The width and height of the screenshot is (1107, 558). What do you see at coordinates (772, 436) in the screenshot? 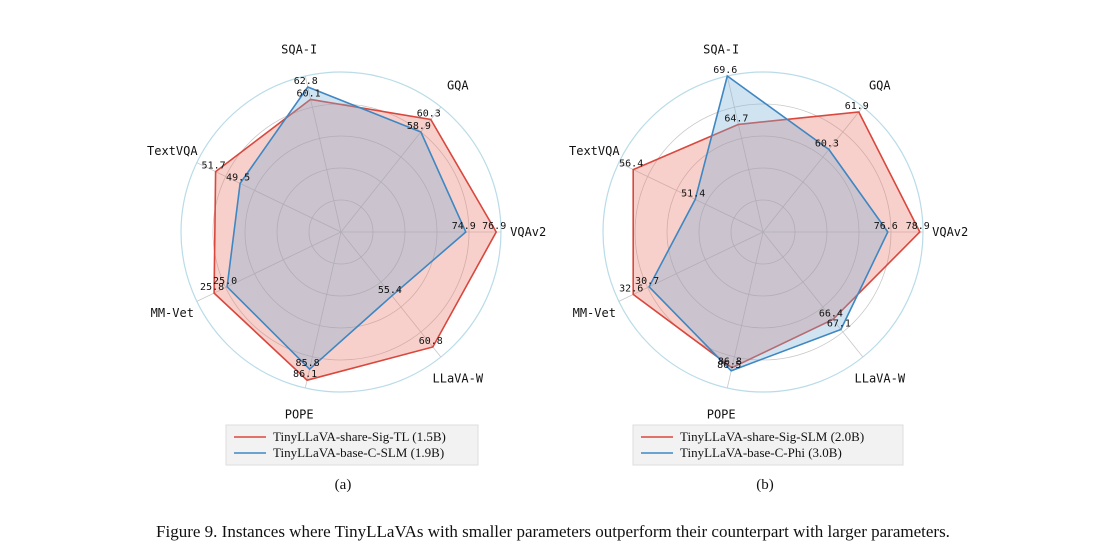
I see `legend-entry-b-1: TinyLLaVA-share-Sig-SLM (2.0B)` at bounding box center [772, 436].